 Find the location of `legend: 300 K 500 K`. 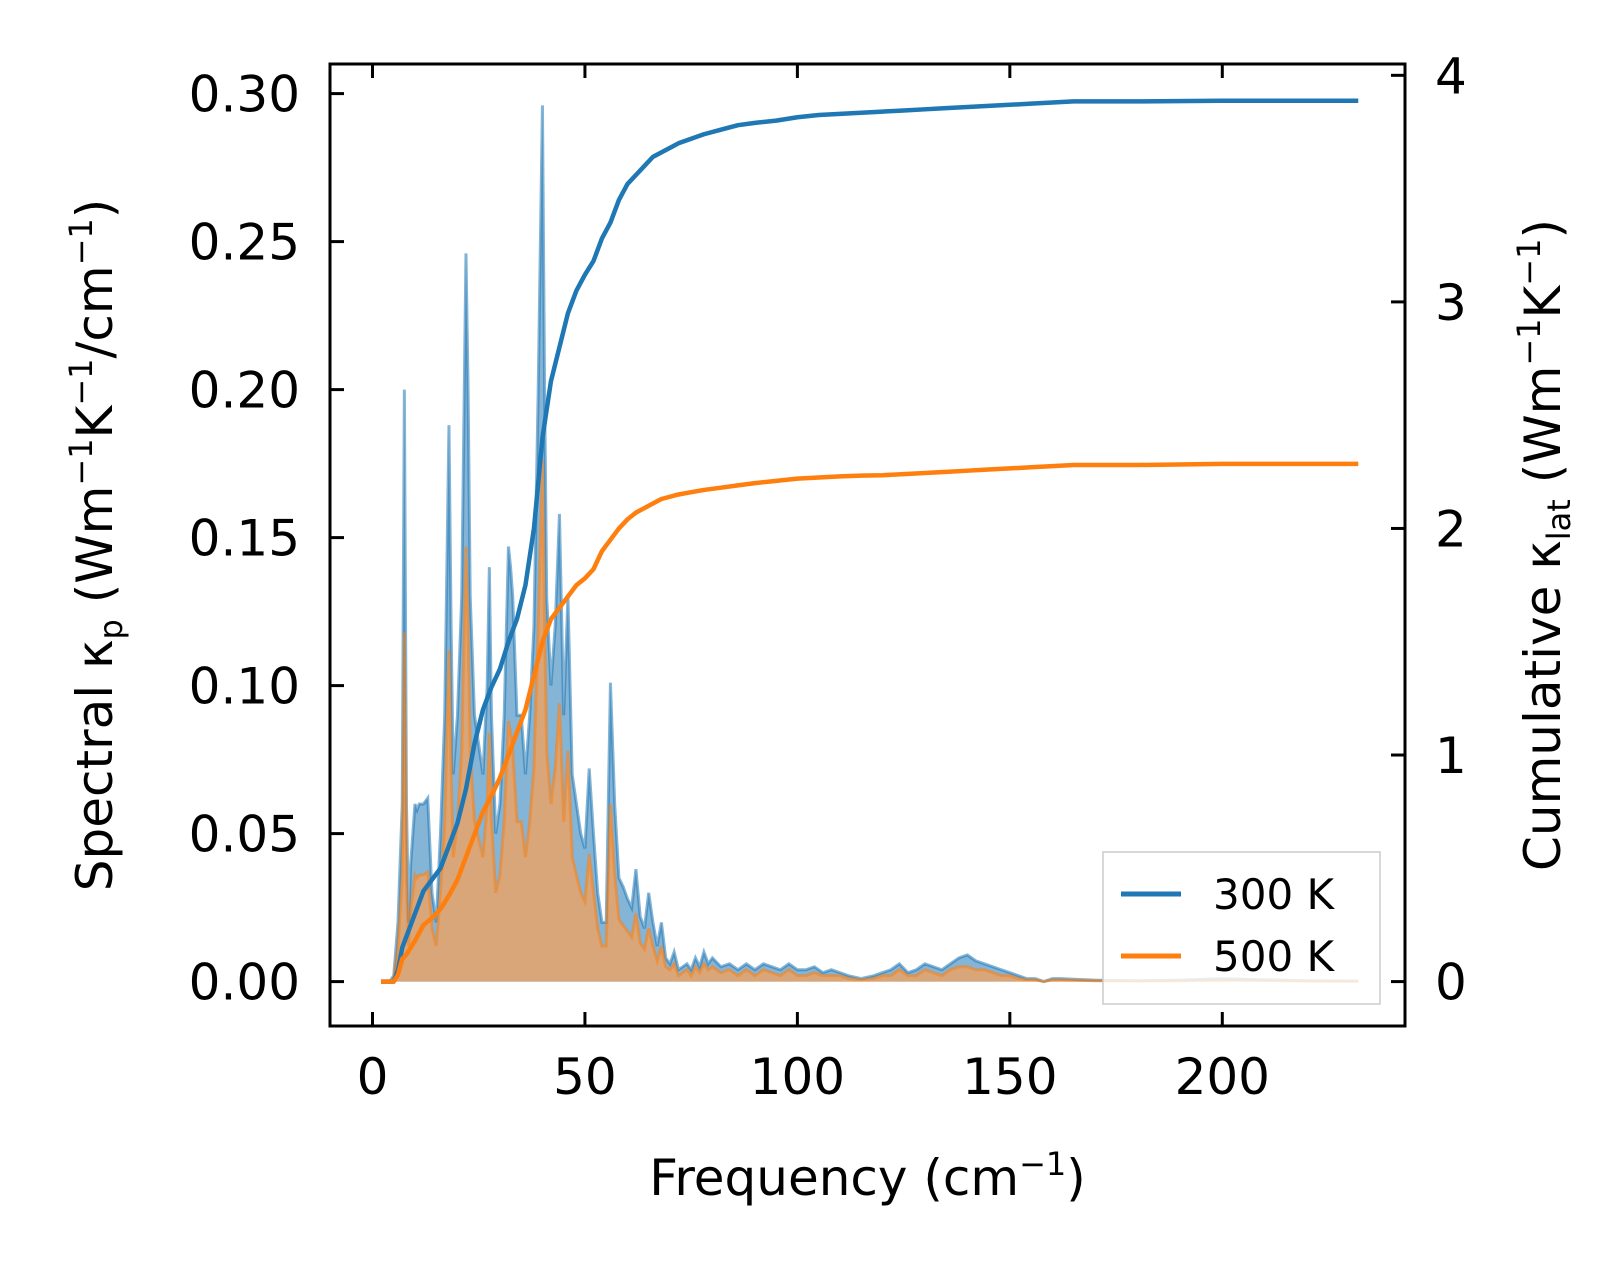

legend: 300 K 500 K is located at coordinates (1241, 928).